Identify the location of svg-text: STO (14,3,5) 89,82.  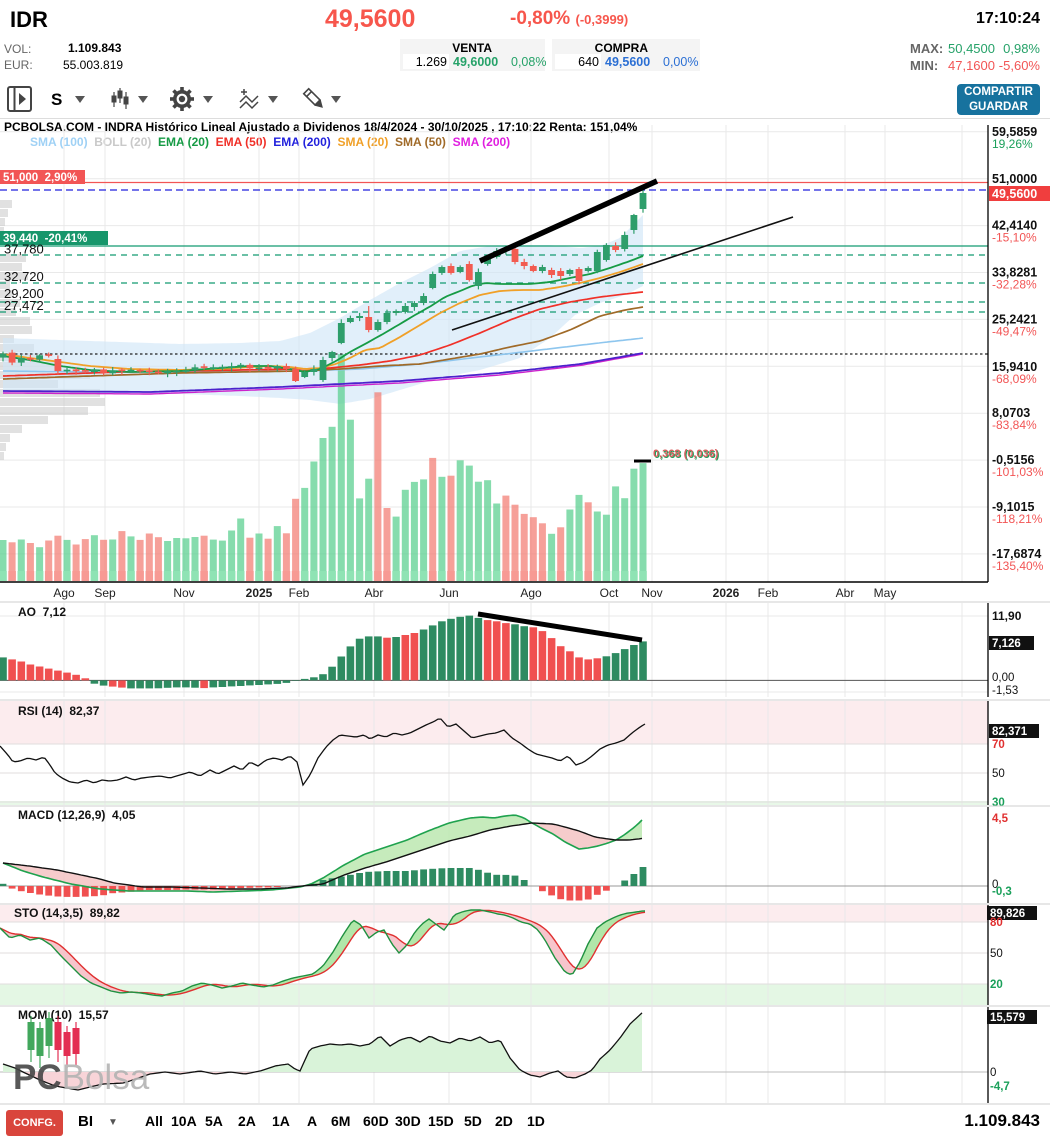
(67, 913).